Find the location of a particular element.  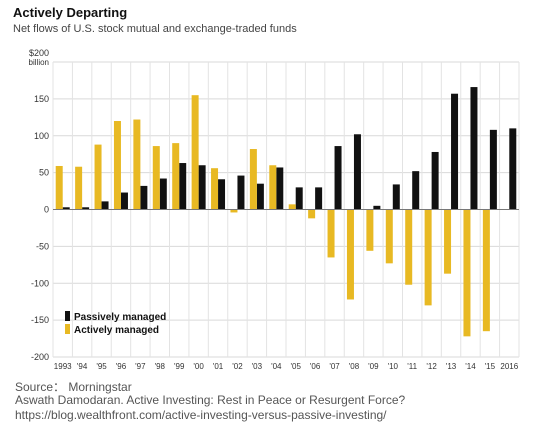

x-tick-label: '00 is located at coordinates (198, 366).